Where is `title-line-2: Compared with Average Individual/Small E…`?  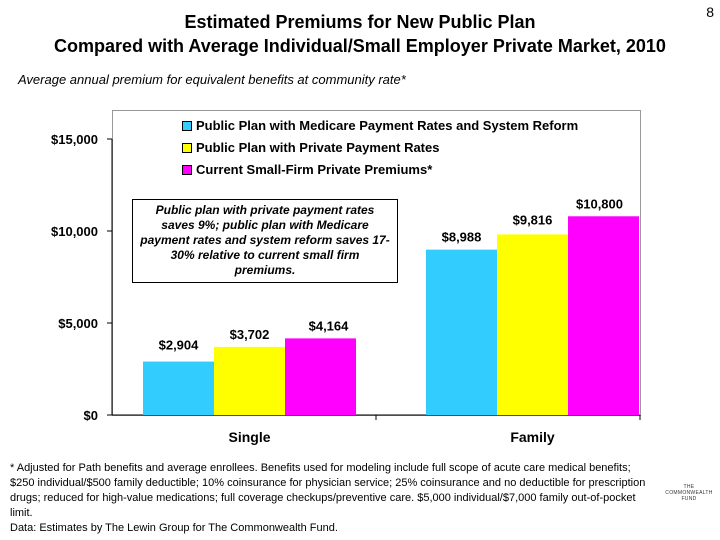 title-line-2: Compared with Average Individual/Small E… is located at coordinates (360, 46).